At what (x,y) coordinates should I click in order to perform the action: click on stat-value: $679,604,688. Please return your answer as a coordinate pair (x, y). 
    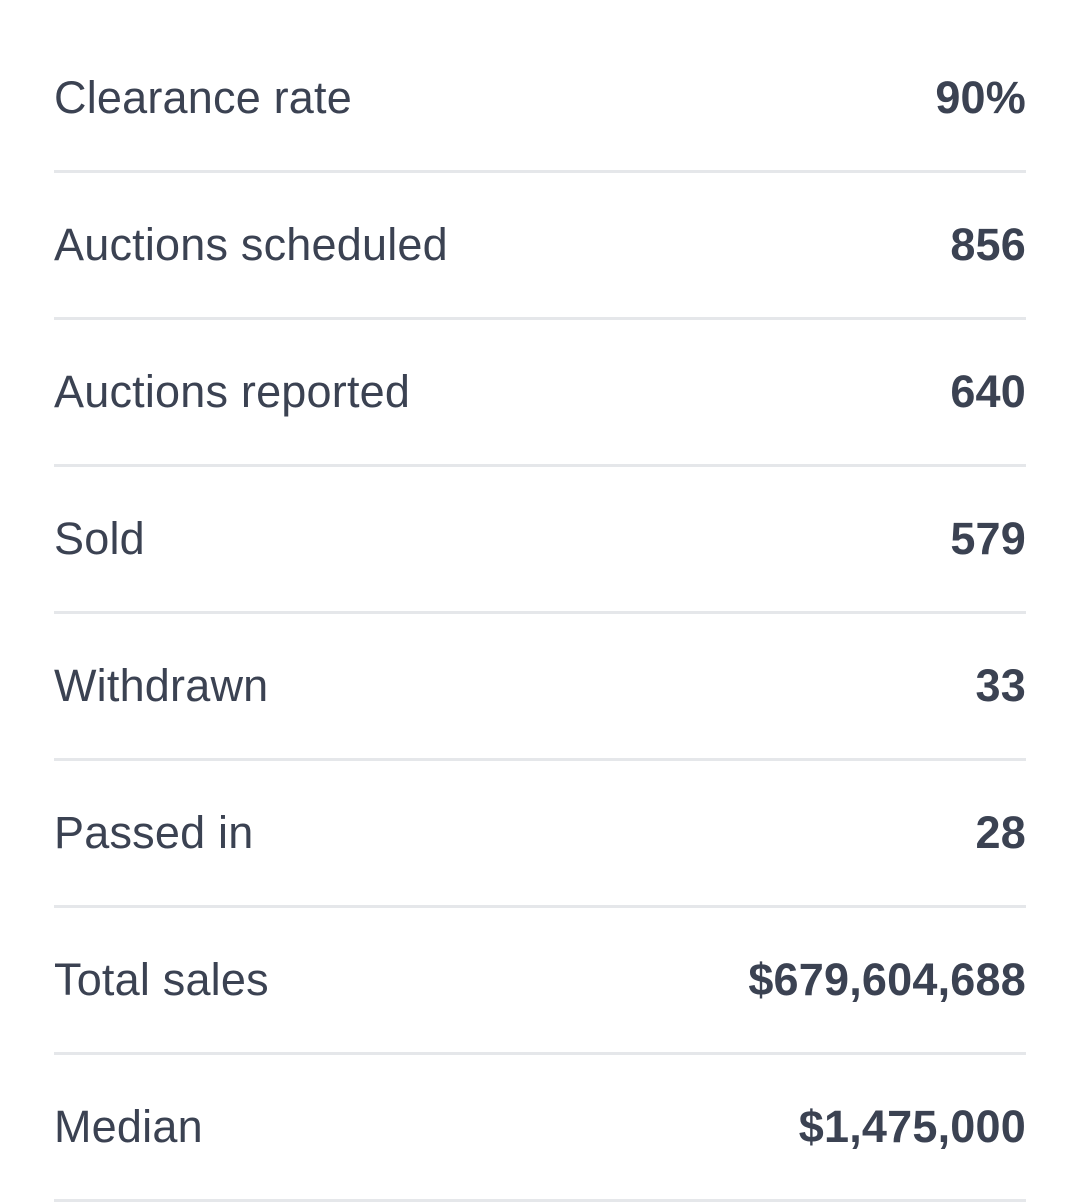
    Looking at the image, I should click on (887, 979).